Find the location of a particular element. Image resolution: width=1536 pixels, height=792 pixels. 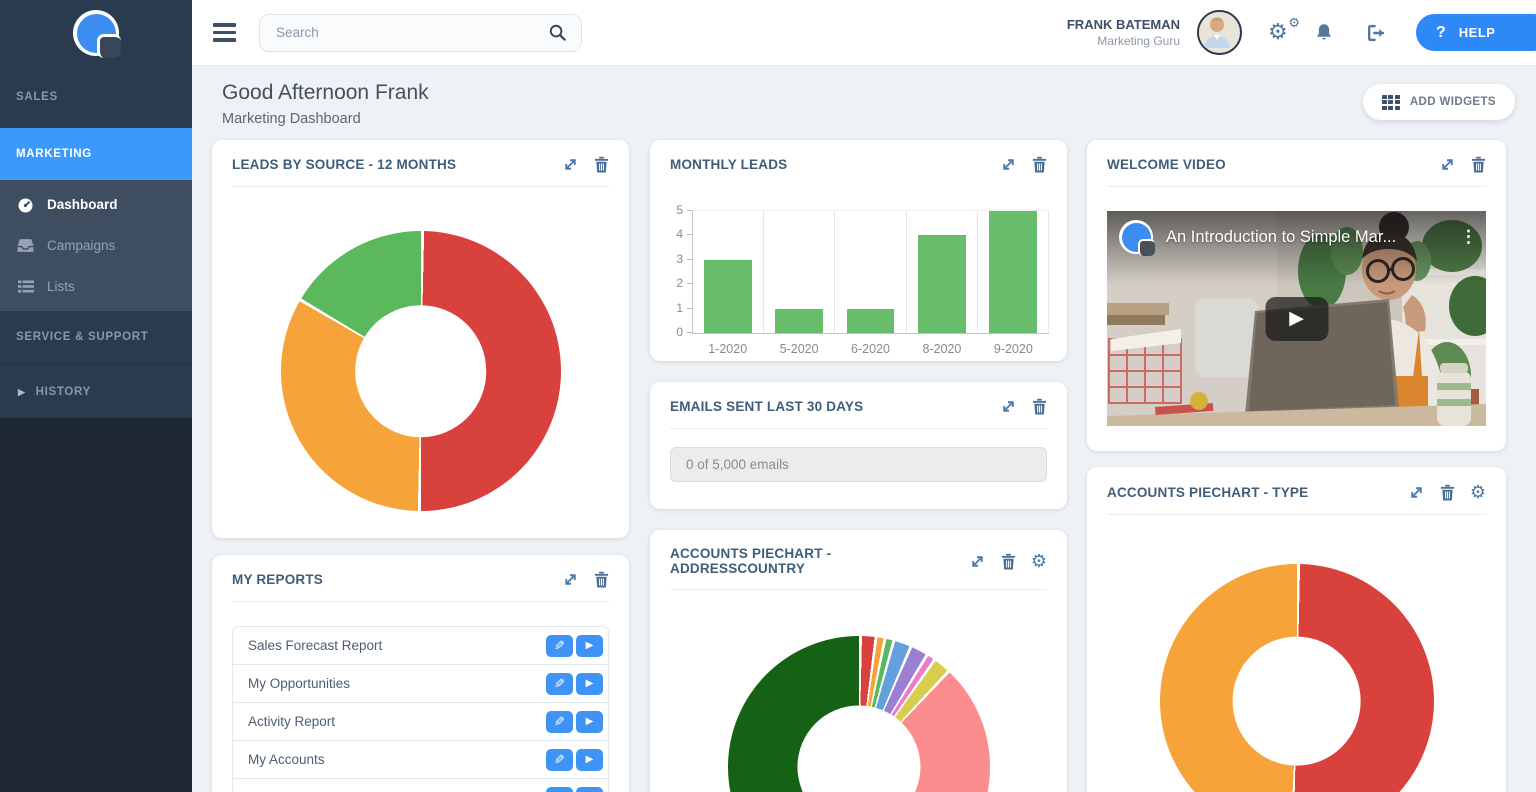

notifications-bell-icon is located at coordinates (1324, 32).